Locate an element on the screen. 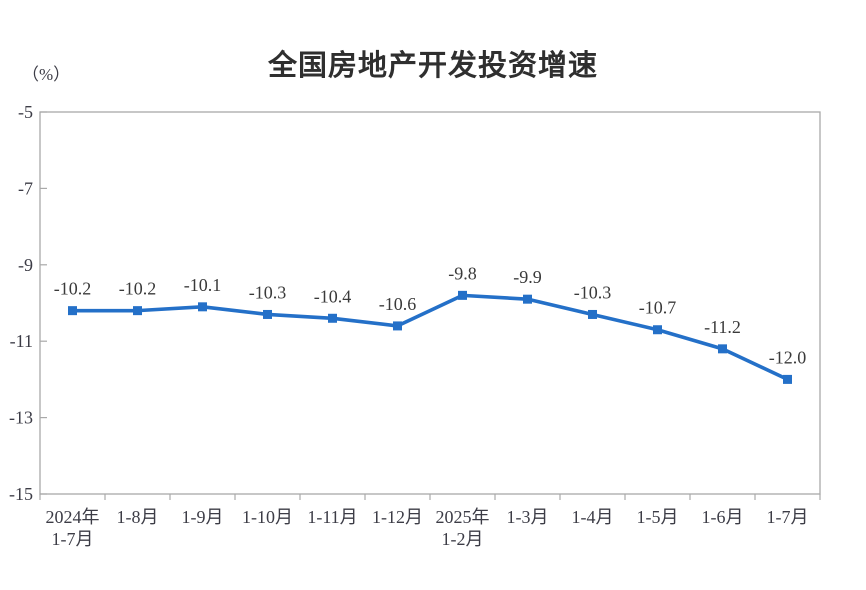  x-tick-label: 1-10月 is located at coordinates (267, 517).